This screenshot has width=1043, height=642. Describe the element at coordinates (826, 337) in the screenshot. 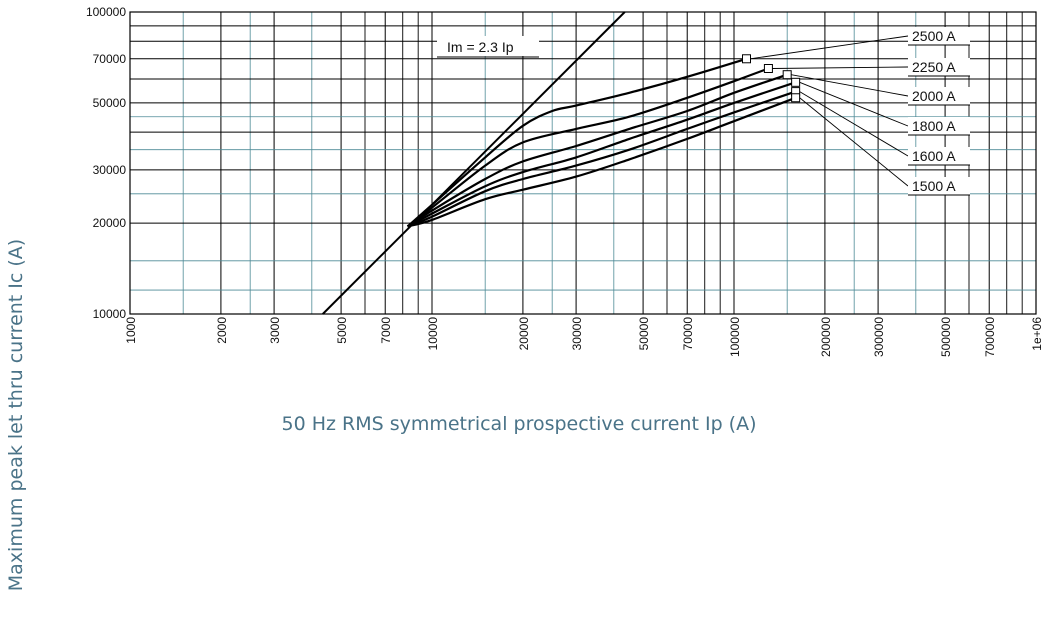

I see `x-tick-label: 200000` at that location.